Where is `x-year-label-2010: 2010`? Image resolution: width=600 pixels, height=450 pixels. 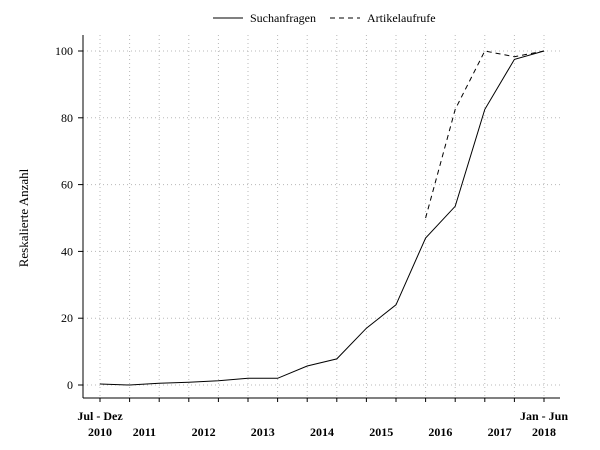
x-year-label-2010: 2010 is located at coordinates (100, 432).